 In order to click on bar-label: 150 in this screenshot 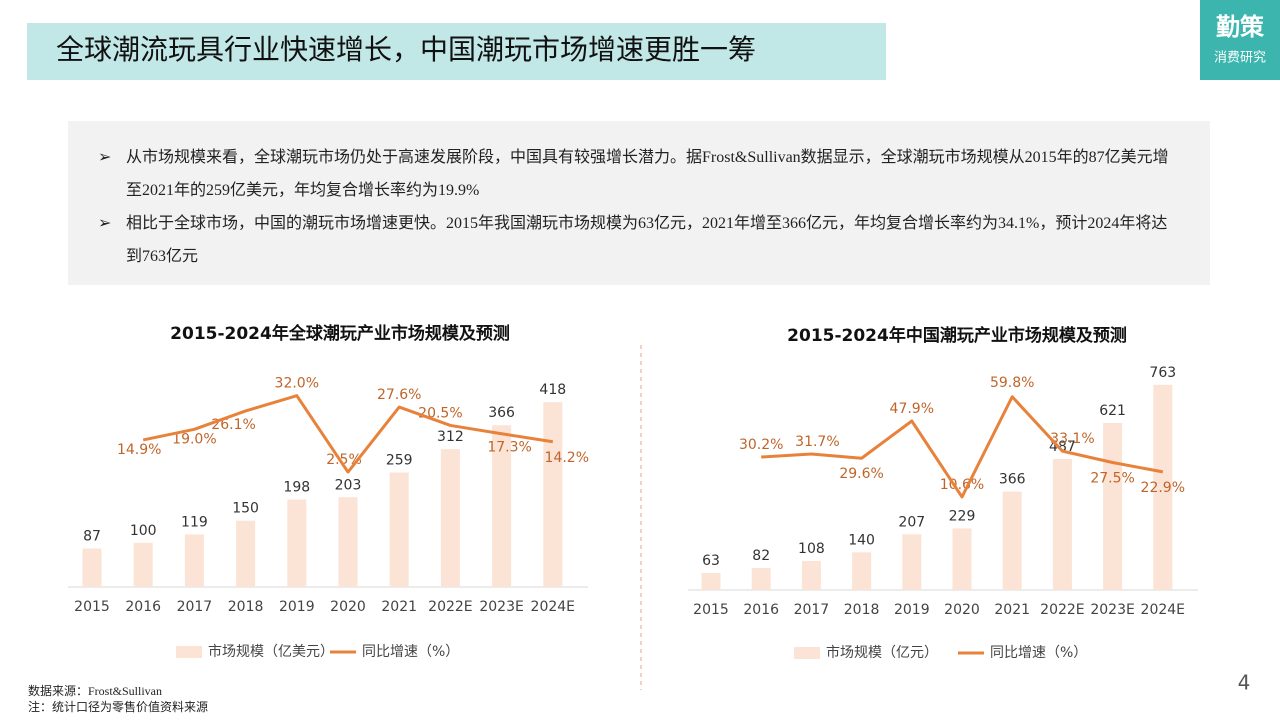, I will do `click(245, 509)`.